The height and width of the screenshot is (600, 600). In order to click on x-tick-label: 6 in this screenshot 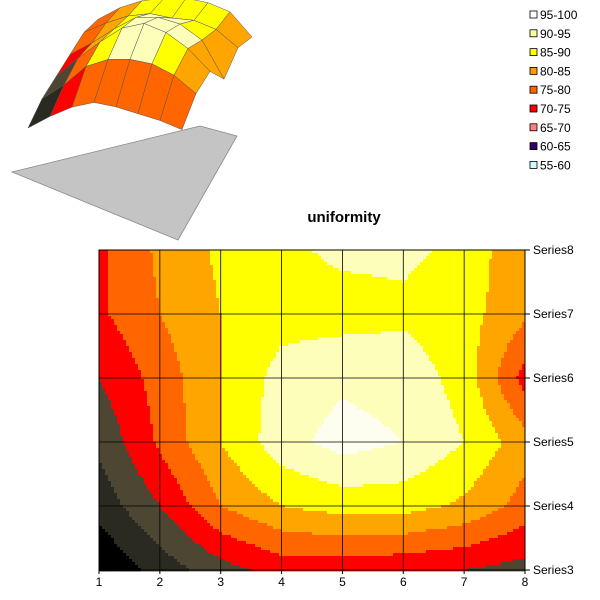, I will do `click(403, 582)`.